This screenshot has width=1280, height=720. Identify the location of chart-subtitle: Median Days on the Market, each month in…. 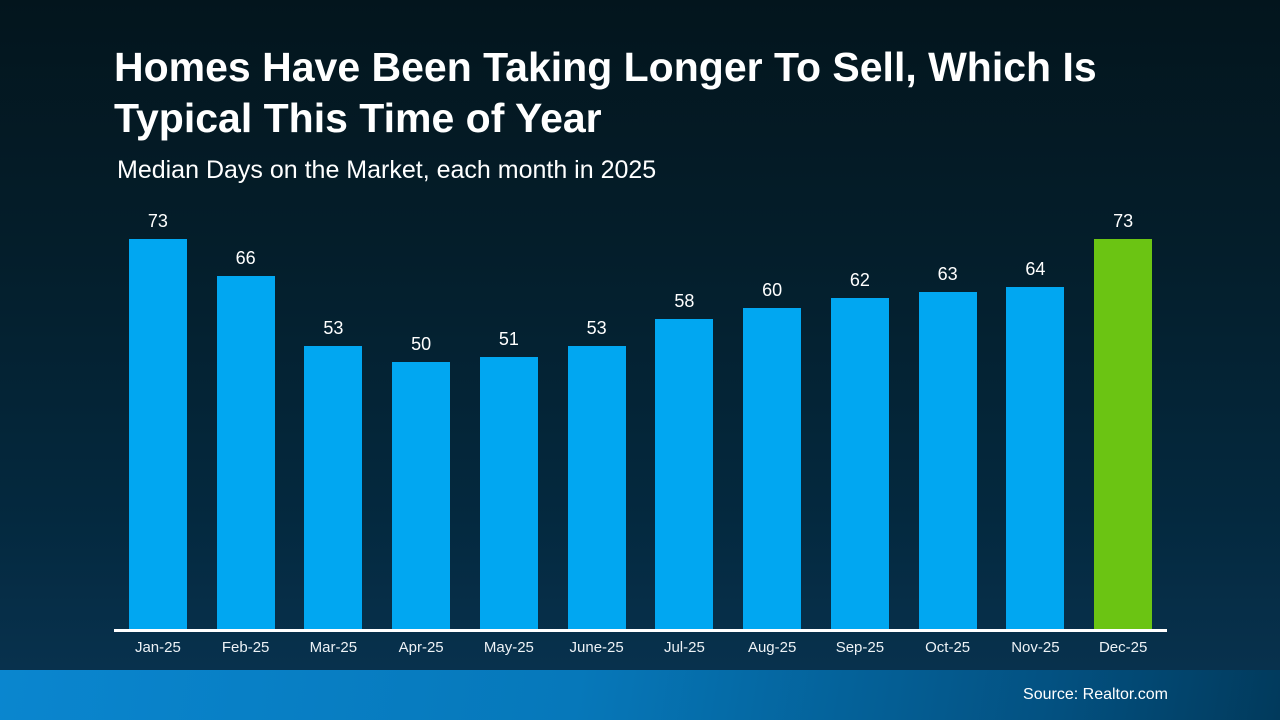
(387, 170).